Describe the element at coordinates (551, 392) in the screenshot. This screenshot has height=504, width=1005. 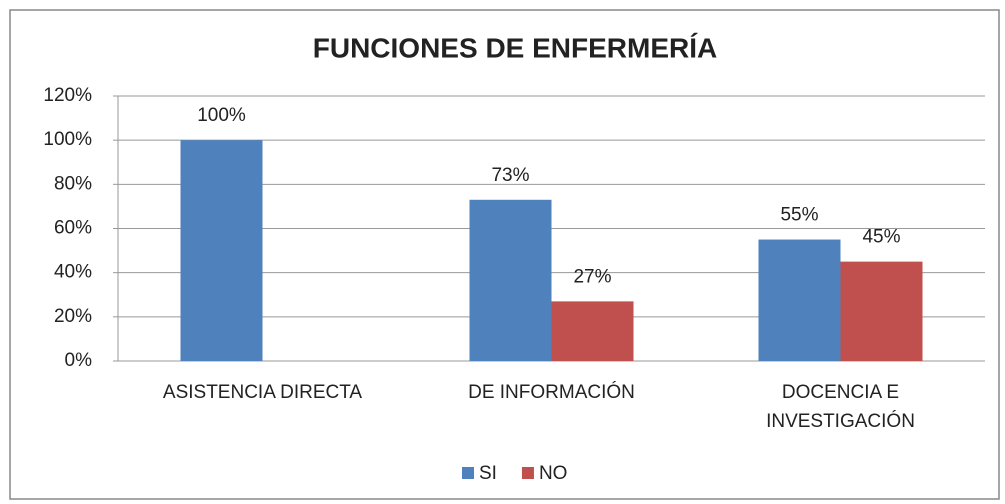
I see `x-tick-label: DE INFORMACIÓN` at that location.